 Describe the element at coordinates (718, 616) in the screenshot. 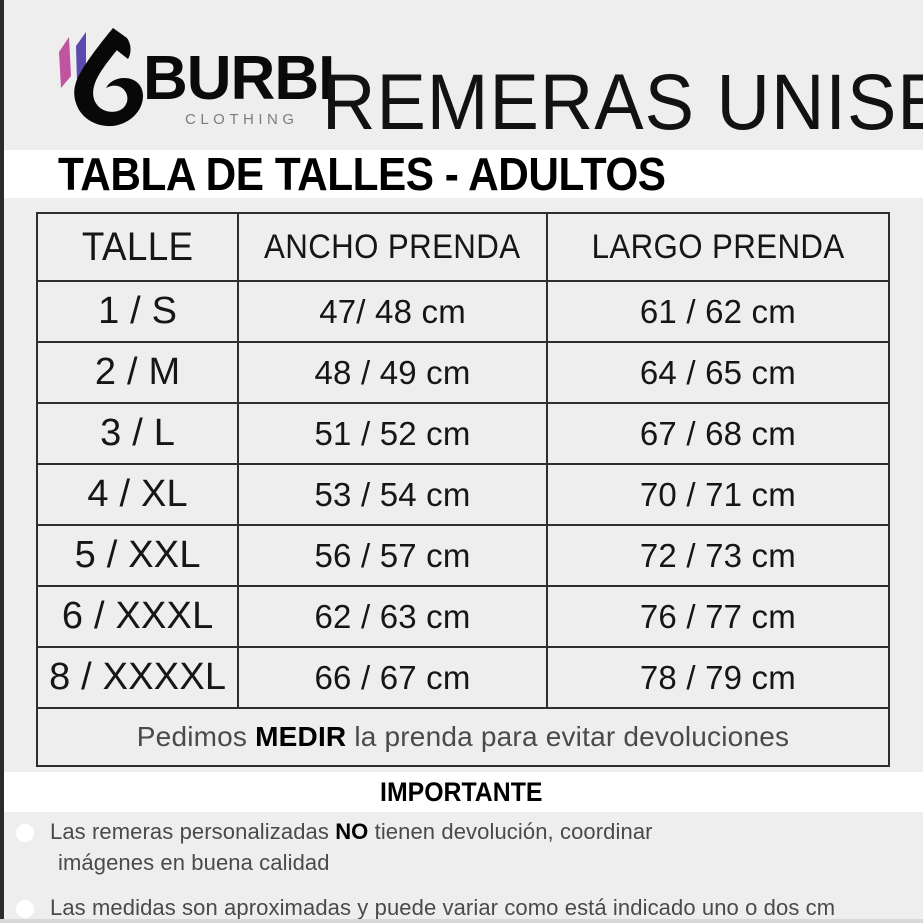

I see `cell-largo: 76 / 77 cm` at that location.